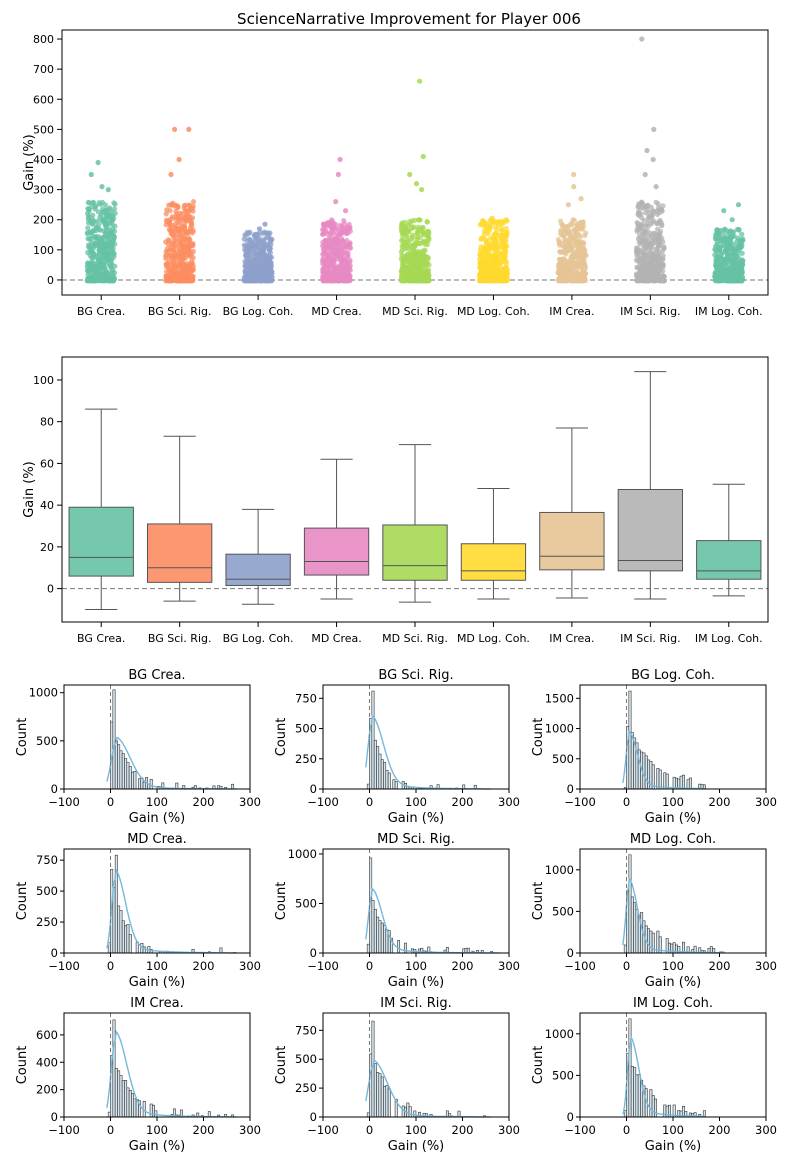 The width and height of the screenshot is (793, 1163). Describe the element at coordinates (720, 802) in the screenshot. I see `x-tick-label: 200` at that location.